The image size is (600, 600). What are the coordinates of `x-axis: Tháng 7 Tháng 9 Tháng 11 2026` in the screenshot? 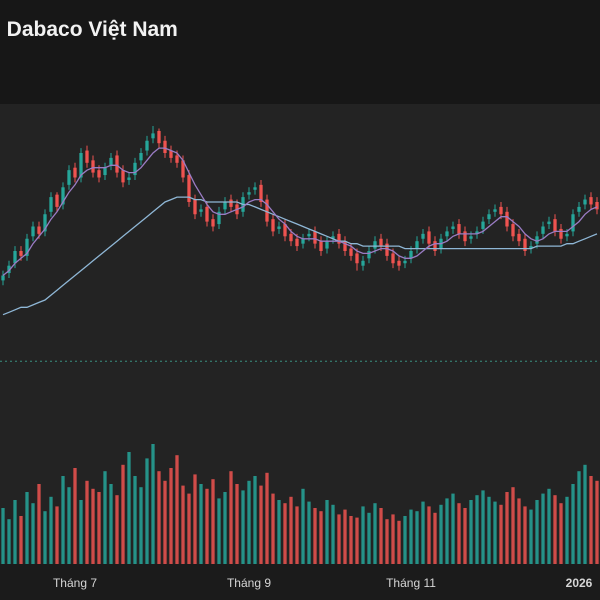 It's located at (300, 582).